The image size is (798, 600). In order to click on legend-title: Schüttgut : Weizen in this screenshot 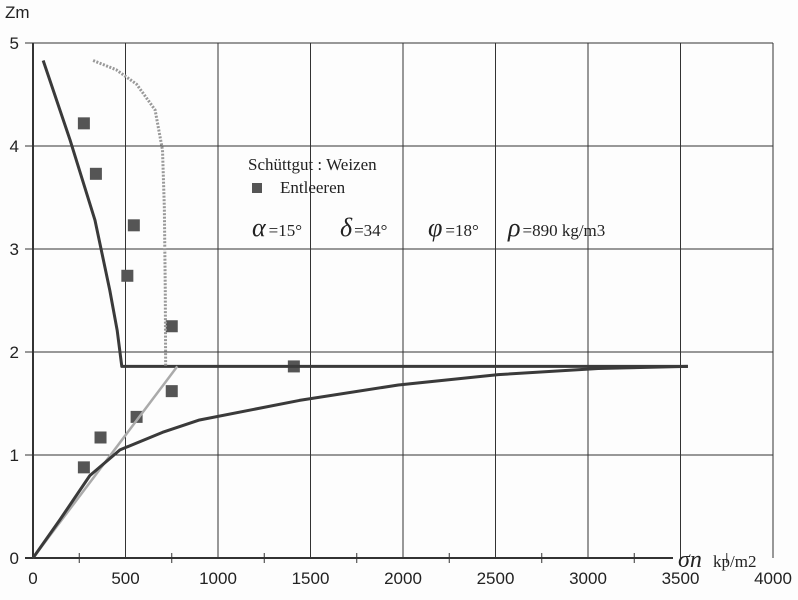, I will do `click(312, 164)`.